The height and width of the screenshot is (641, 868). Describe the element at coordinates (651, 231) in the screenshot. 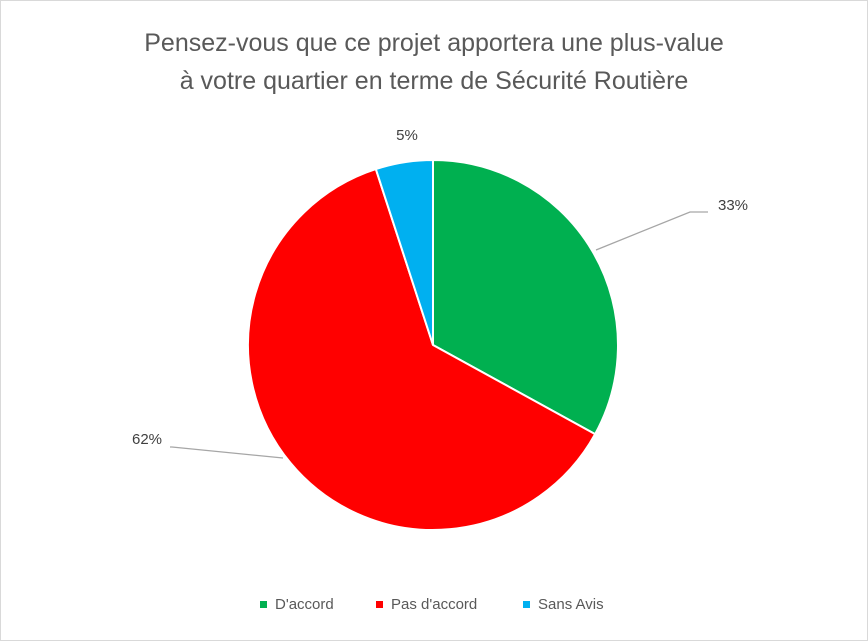

I see `leader-line-daccord` at that location.